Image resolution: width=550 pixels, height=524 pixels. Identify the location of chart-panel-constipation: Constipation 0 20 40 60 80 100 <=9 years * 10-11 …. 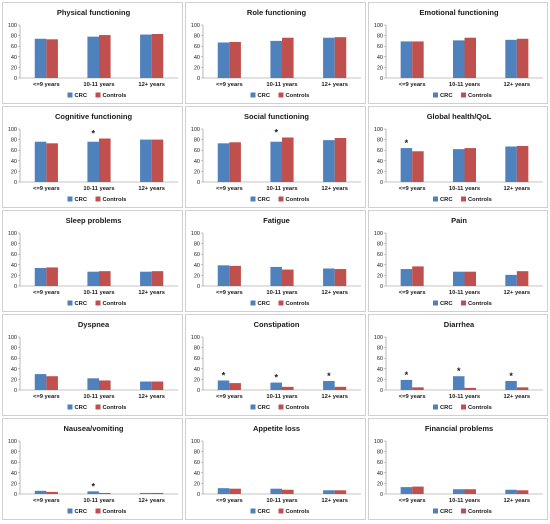
(275, 365).